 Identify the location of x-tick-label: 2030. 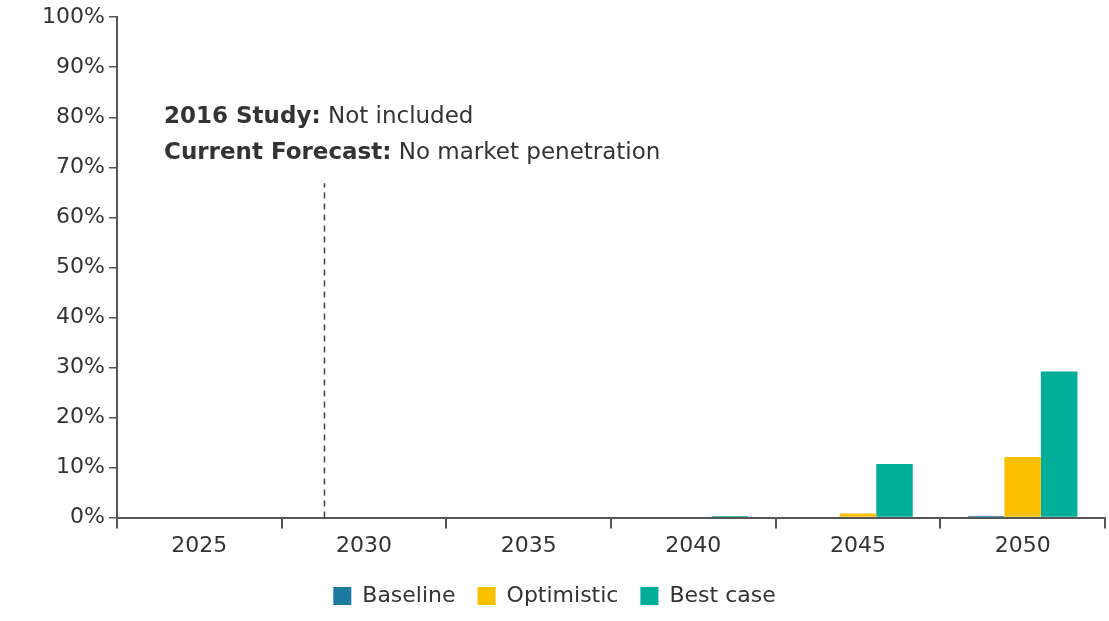
(364, 544).